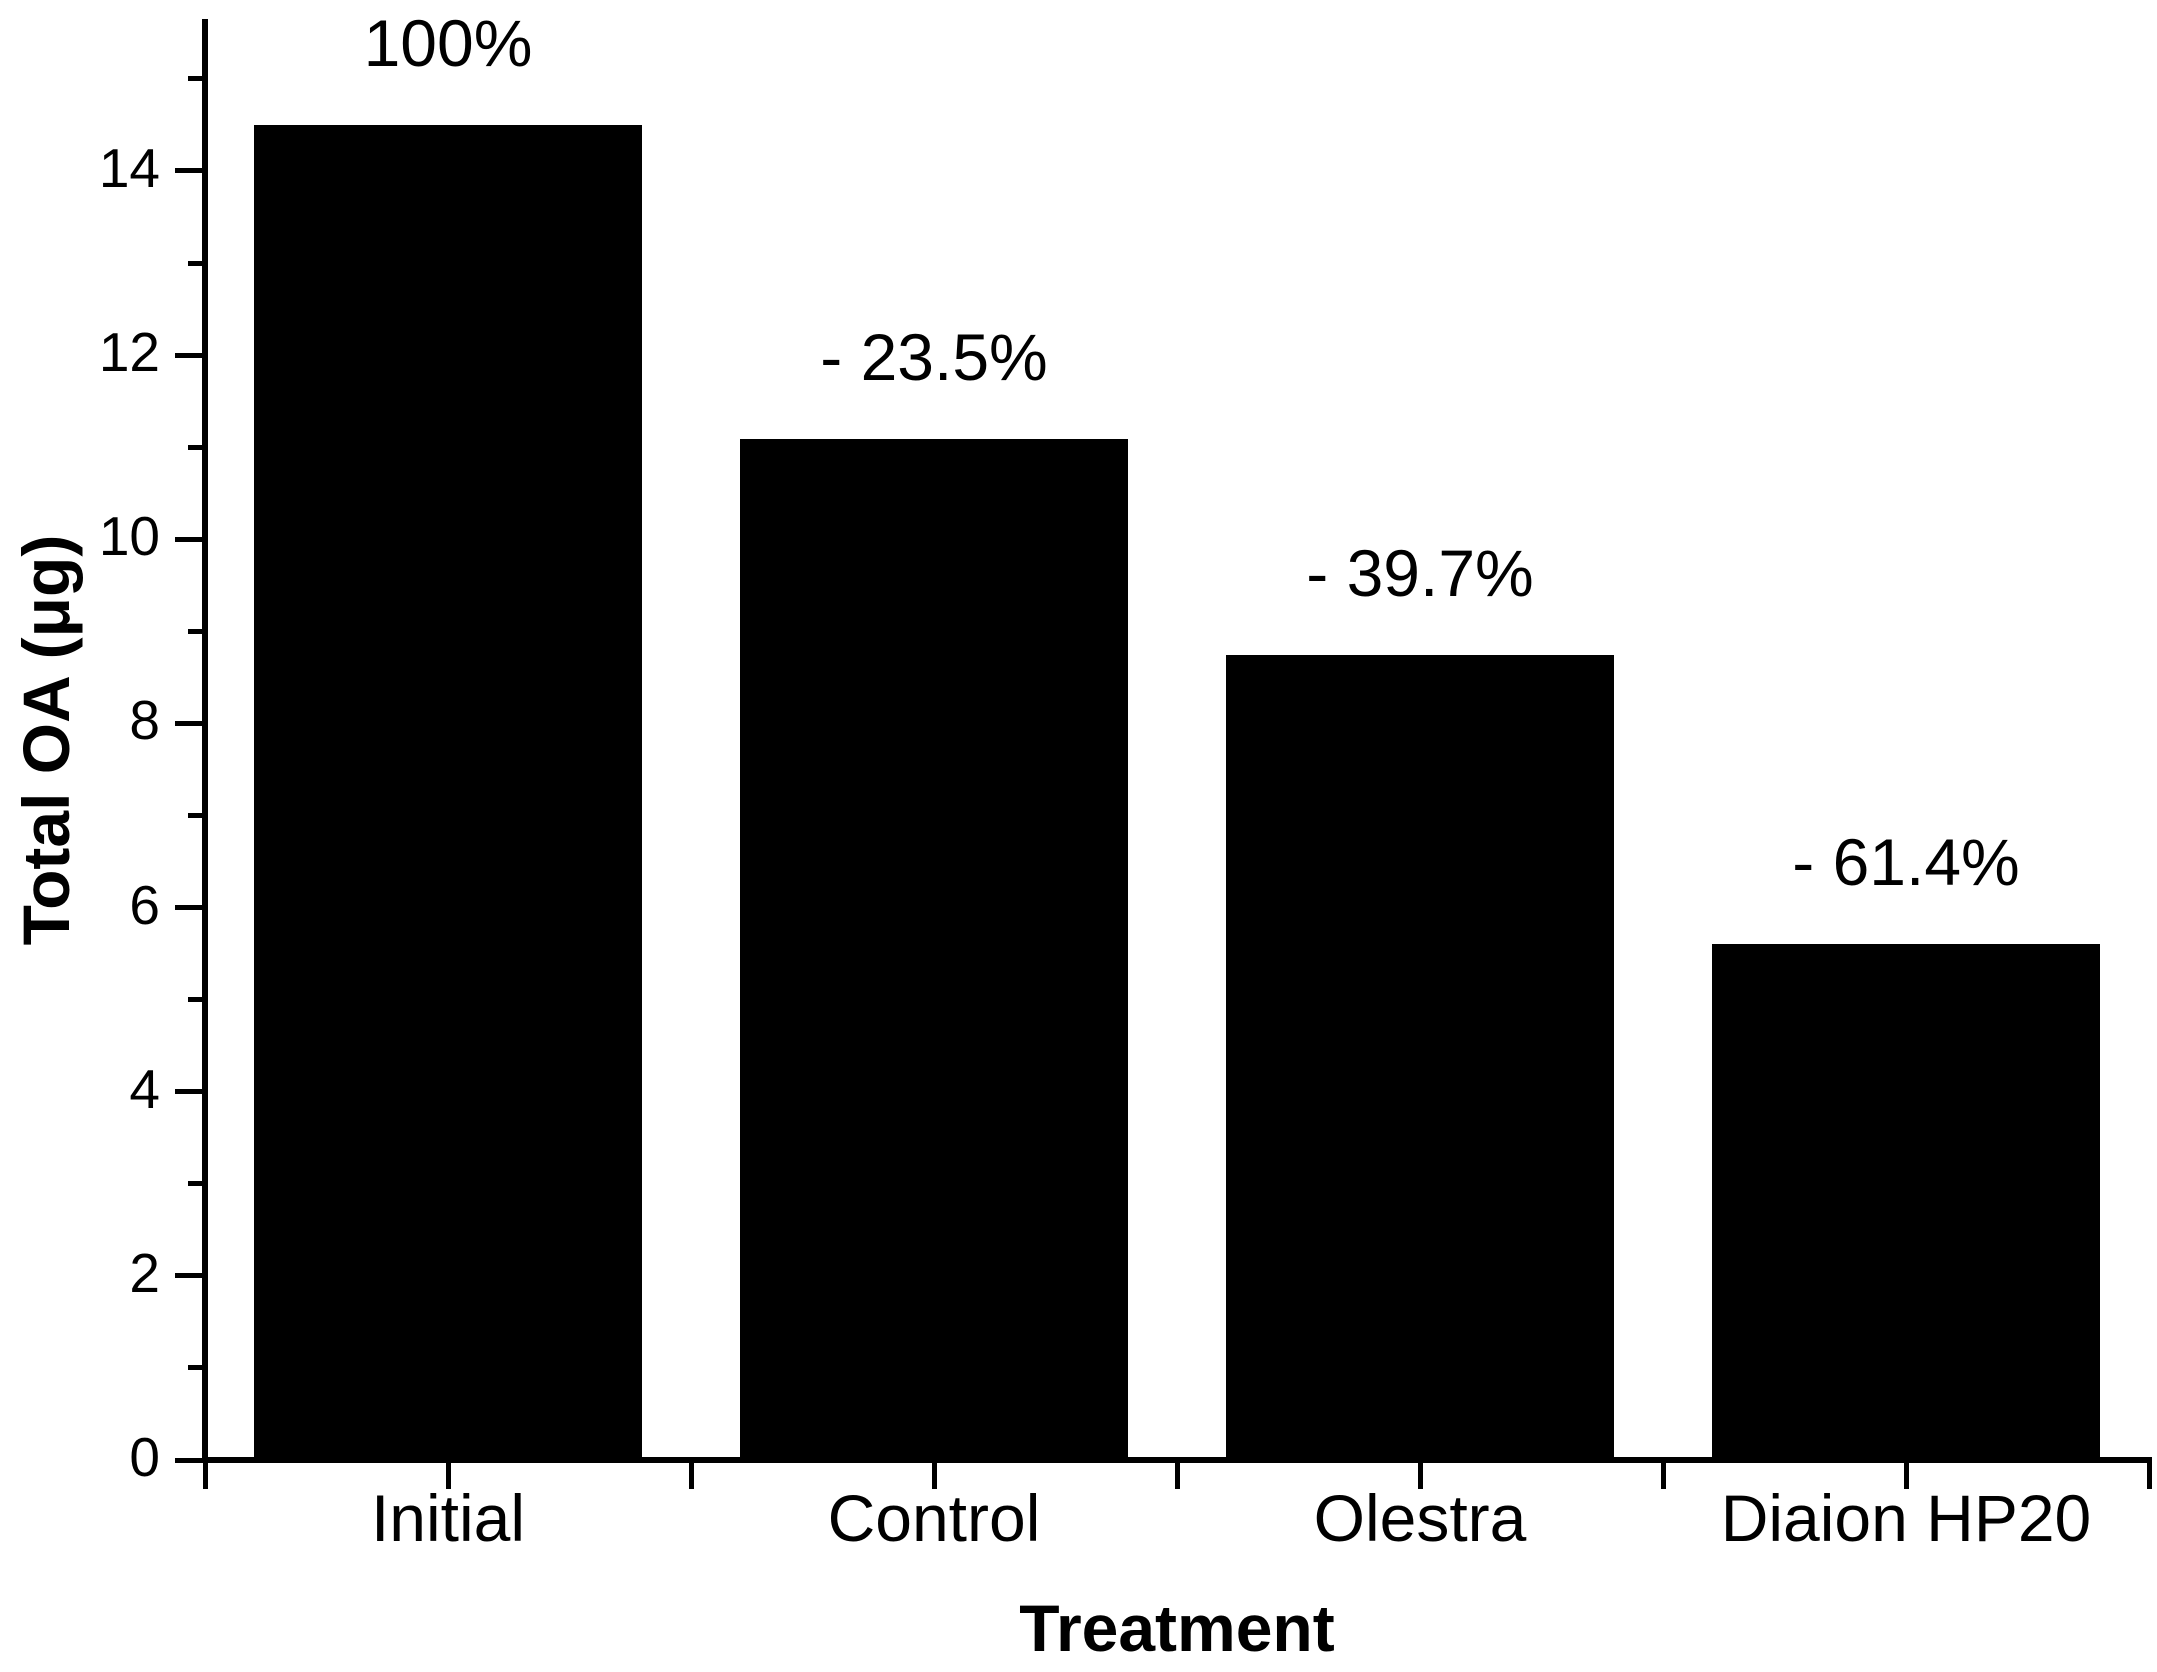 The height and width of the screenshot is (1672, 2157). Describe the element at coordinates (129, 352) in the screenshot. I see `y-tick-label-12: 12` at that location.